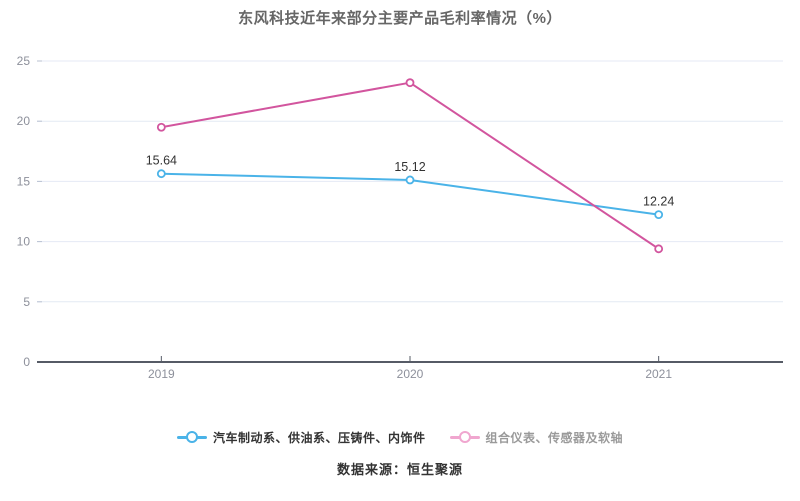  I want to click on svg-text: 25, so click(24, 61).